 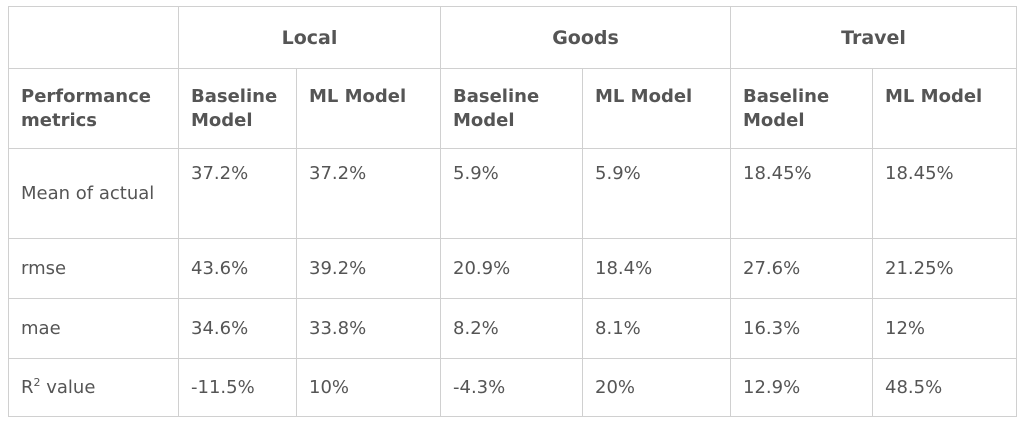 What do you see at coordinates (802, 108) in the screenshot?
I see `sub-header-travel-baseline: Baseline Model` at bounding box center [802, 108].